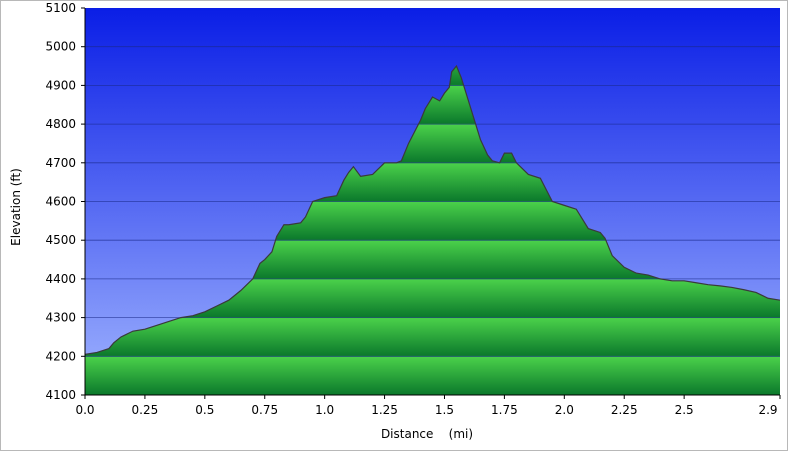 The height and width of the screenshot is (451, 788). Describe the element at coordinates (60, 47) in the screenshot. I see `y-tick-label: 5000` at that location.